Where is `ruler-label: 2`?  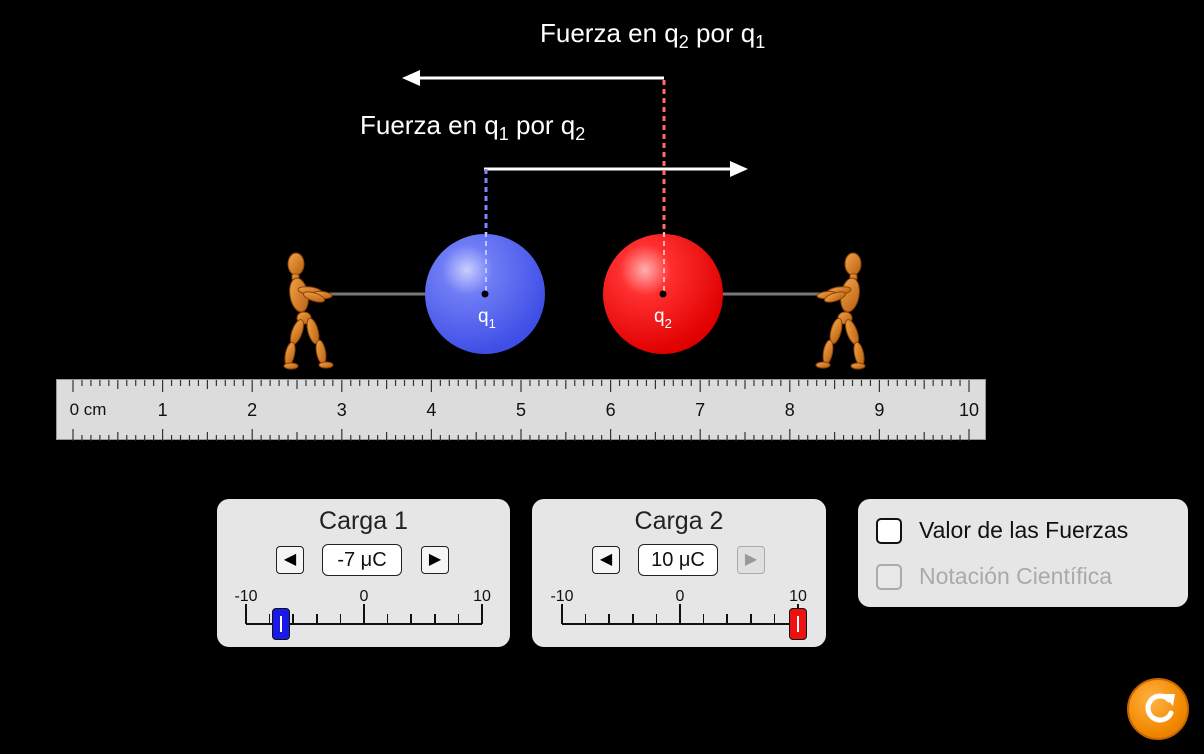 ruler-label: 2 is located at coordinates (252, 410).